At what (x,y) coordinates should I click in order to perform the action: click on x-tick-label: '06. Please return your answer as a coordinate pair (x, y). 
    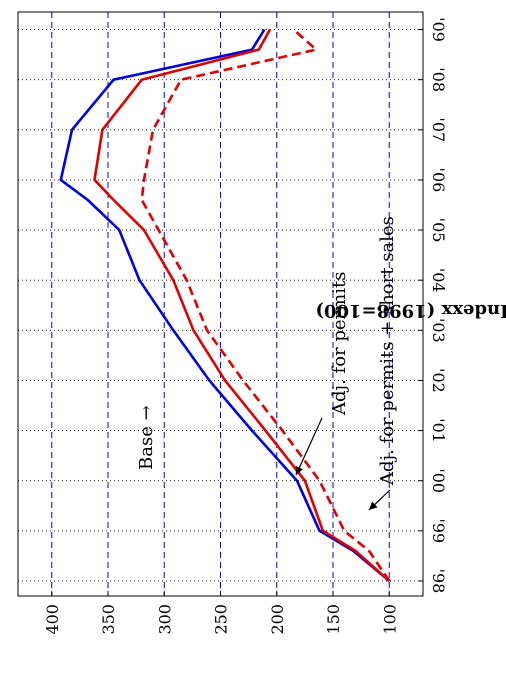
    Looking at the image, I should click on (438, 180).